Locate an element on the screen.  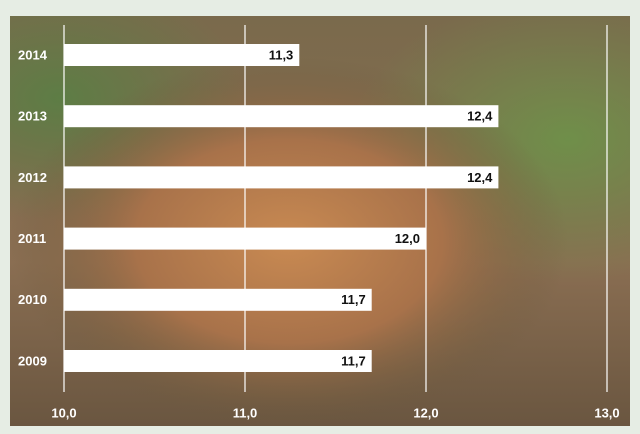
y-tick-label: 2013 is located at coordinates (32, 116).